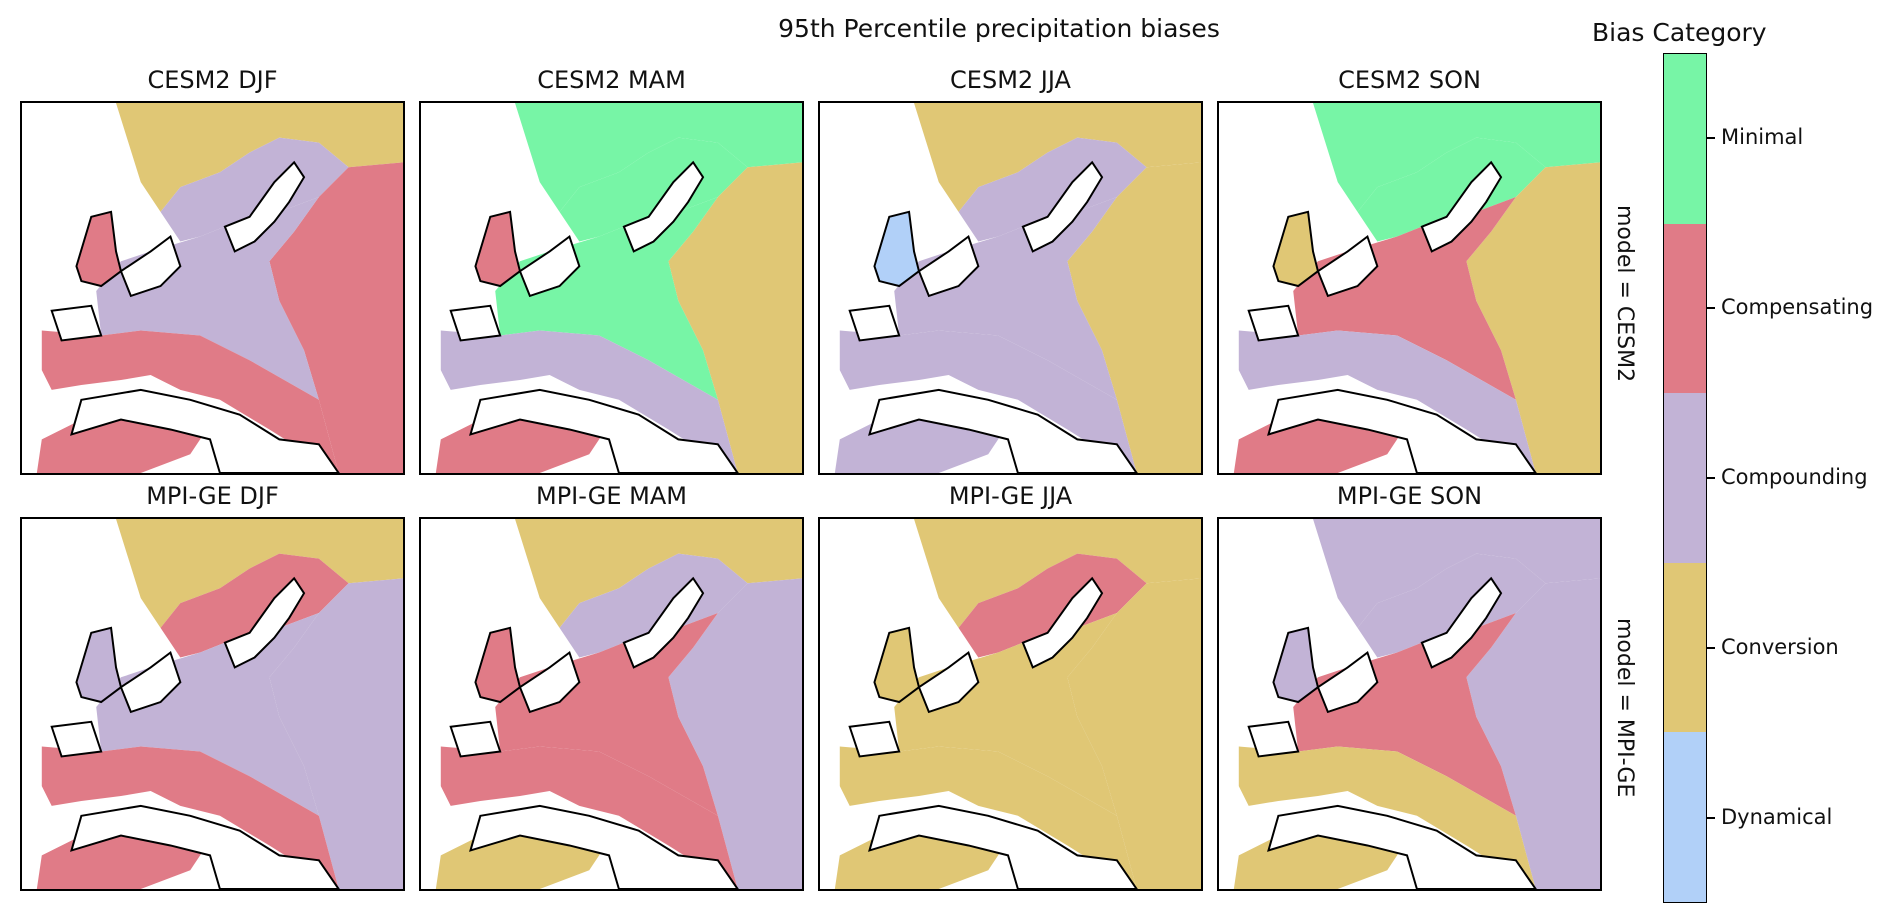  What do you see at coordinates (1797, 307) in the screenshot?
I see `colorbar-label-compensating: Compensating` at bounding box center [1797, 307].